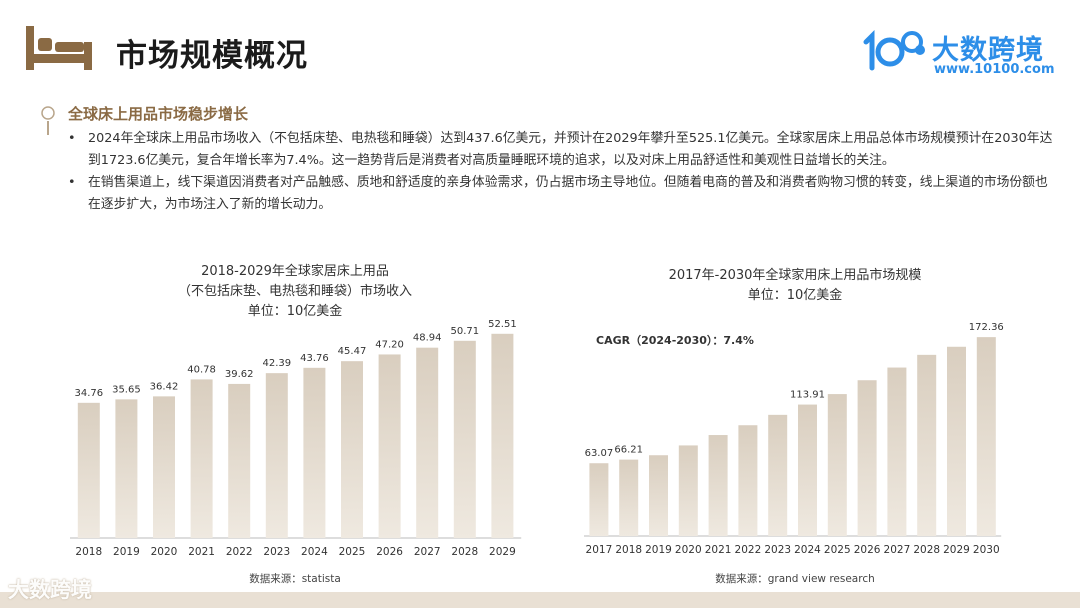 The width and height of the screenshot is (1080, 608). I want to click on left-bar-2018, so click(88, 470).